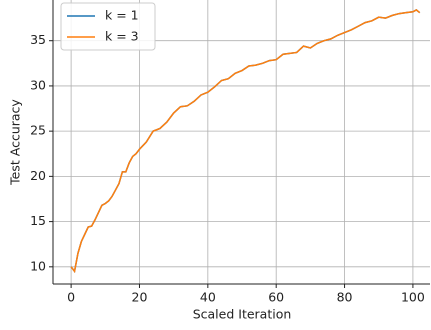 Image resolution: width=431 pixels, height=330 pixels. Describe the element at coordinates (38, 130) in the screenshot. I see `y-tick-label: 25` at that location.